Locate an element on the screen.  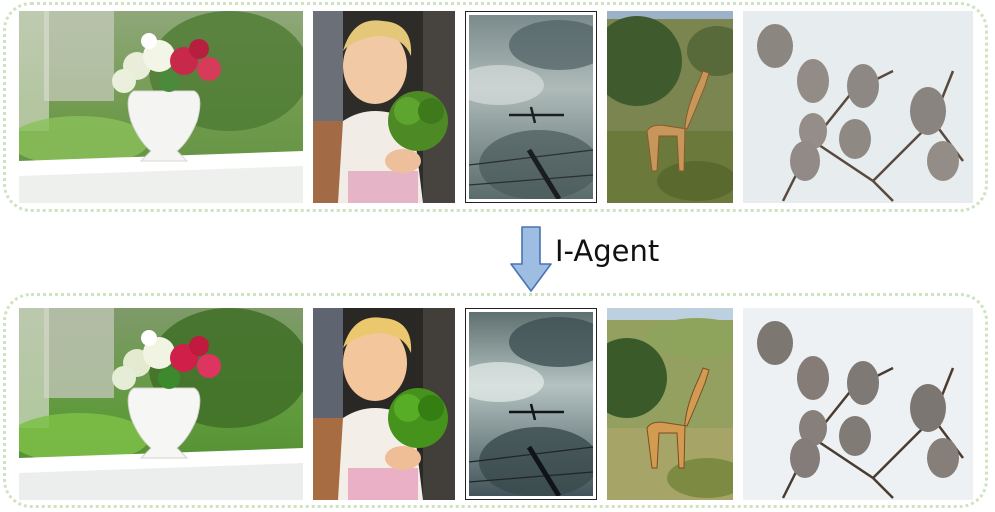
child-broccoli-image-original is located at coordinates (384, 107).